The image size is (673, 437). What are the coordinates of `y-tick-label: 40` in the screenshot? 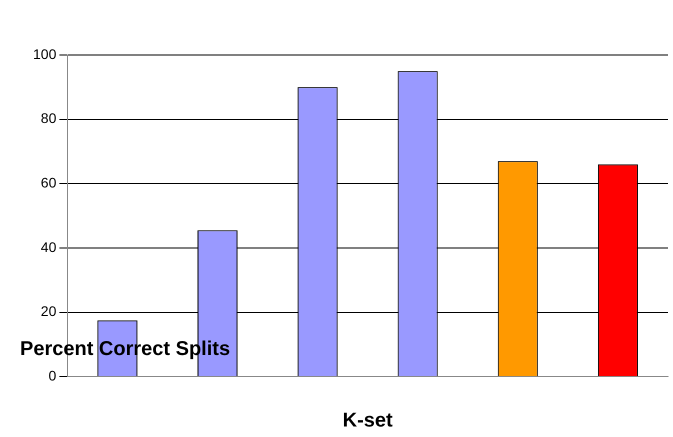 It's located at (48, 246).